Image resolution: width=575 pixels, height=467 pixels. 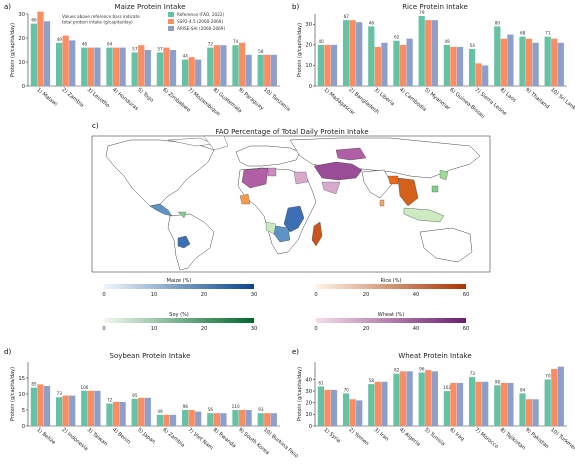 I want to click on colorbar-tick: 10, so click(x=154, y=329).